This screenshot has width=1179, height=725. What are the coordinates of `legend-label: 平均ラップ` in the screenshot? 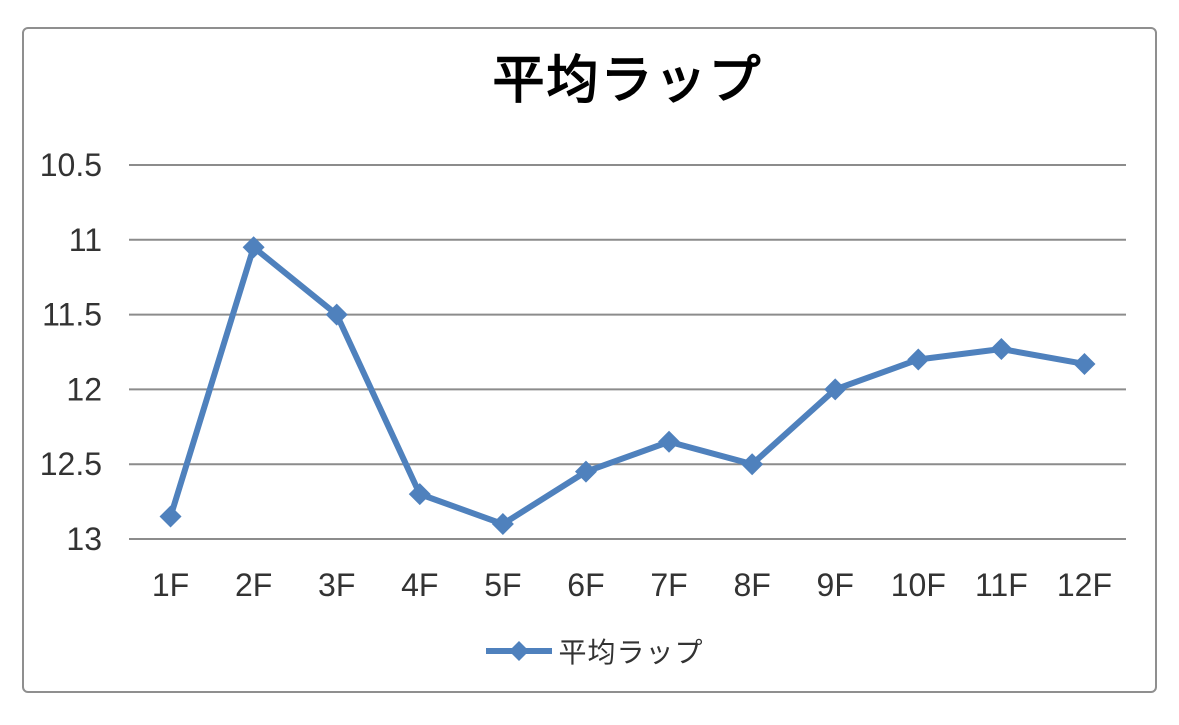 It's located at (631, 652).